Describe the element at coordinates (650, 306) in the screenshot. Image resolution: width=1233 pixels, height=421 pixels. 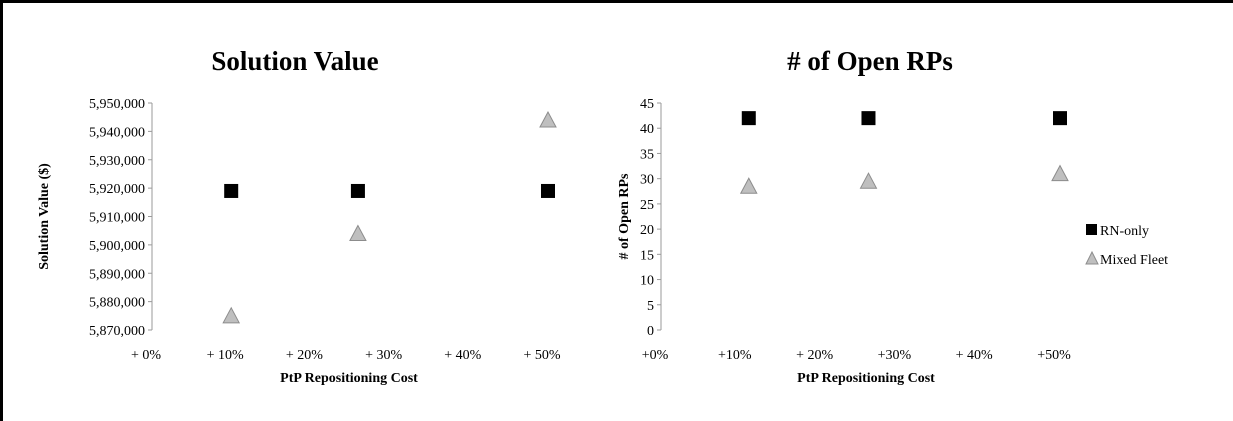
I see `y-tick-label: 5` at that location.